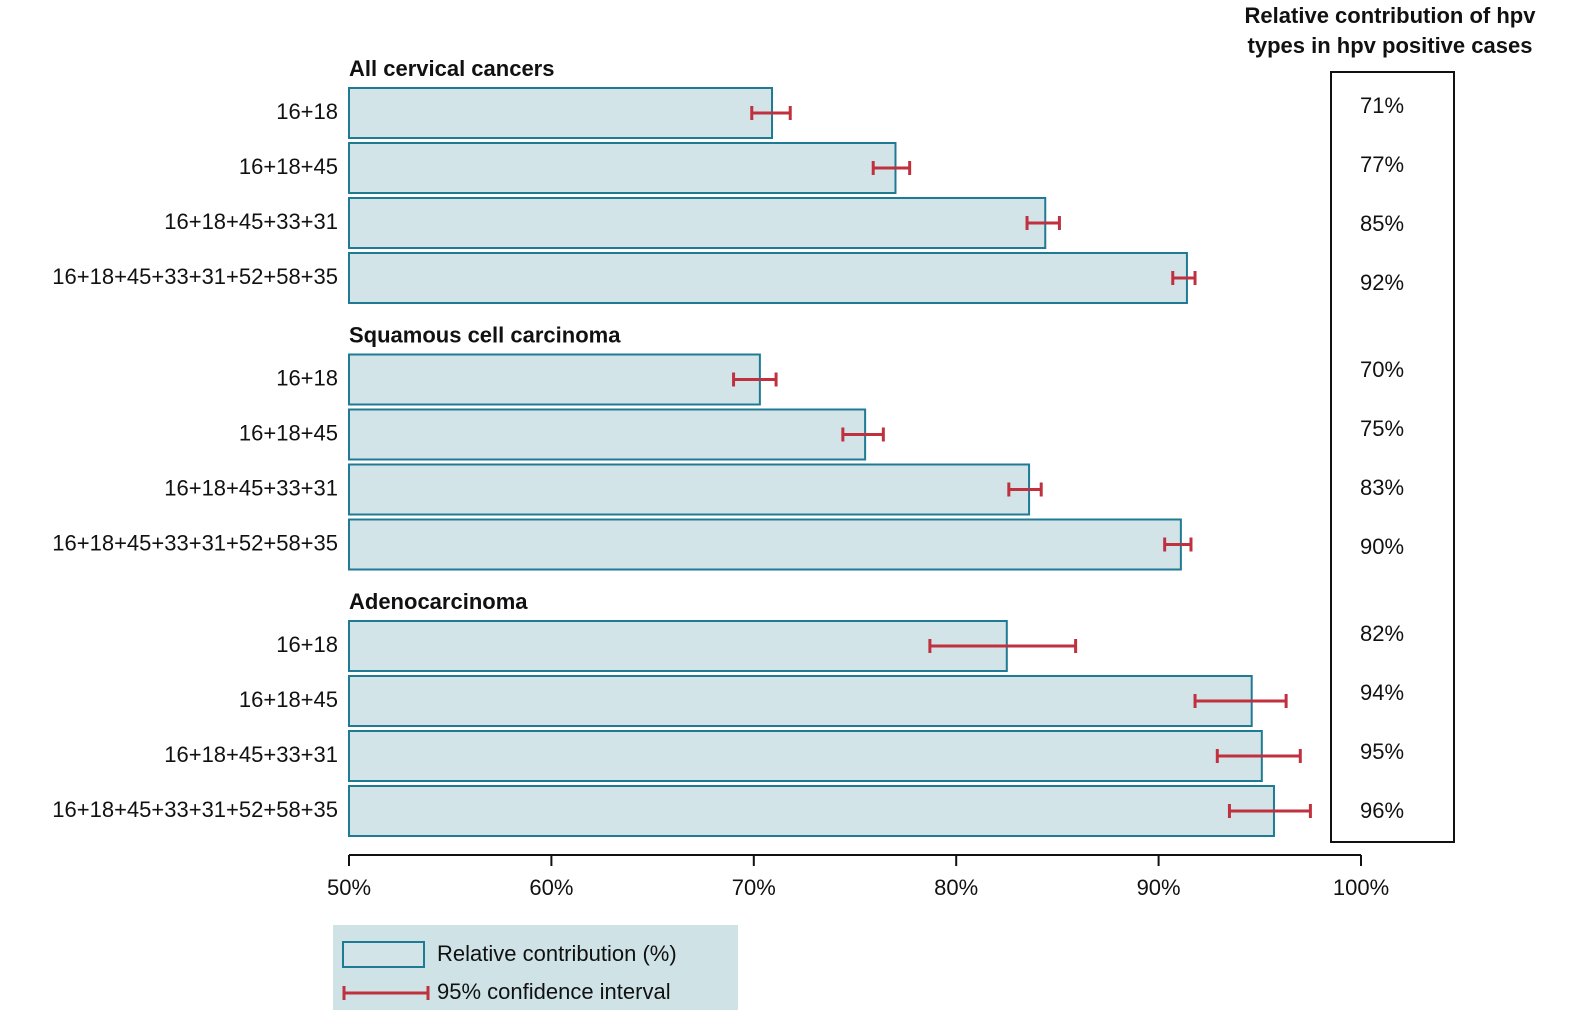  What do you see at coordinates (1382, 428) in the screenshot?
I see `side-label: 75%` at bounding box center [1382, 428].